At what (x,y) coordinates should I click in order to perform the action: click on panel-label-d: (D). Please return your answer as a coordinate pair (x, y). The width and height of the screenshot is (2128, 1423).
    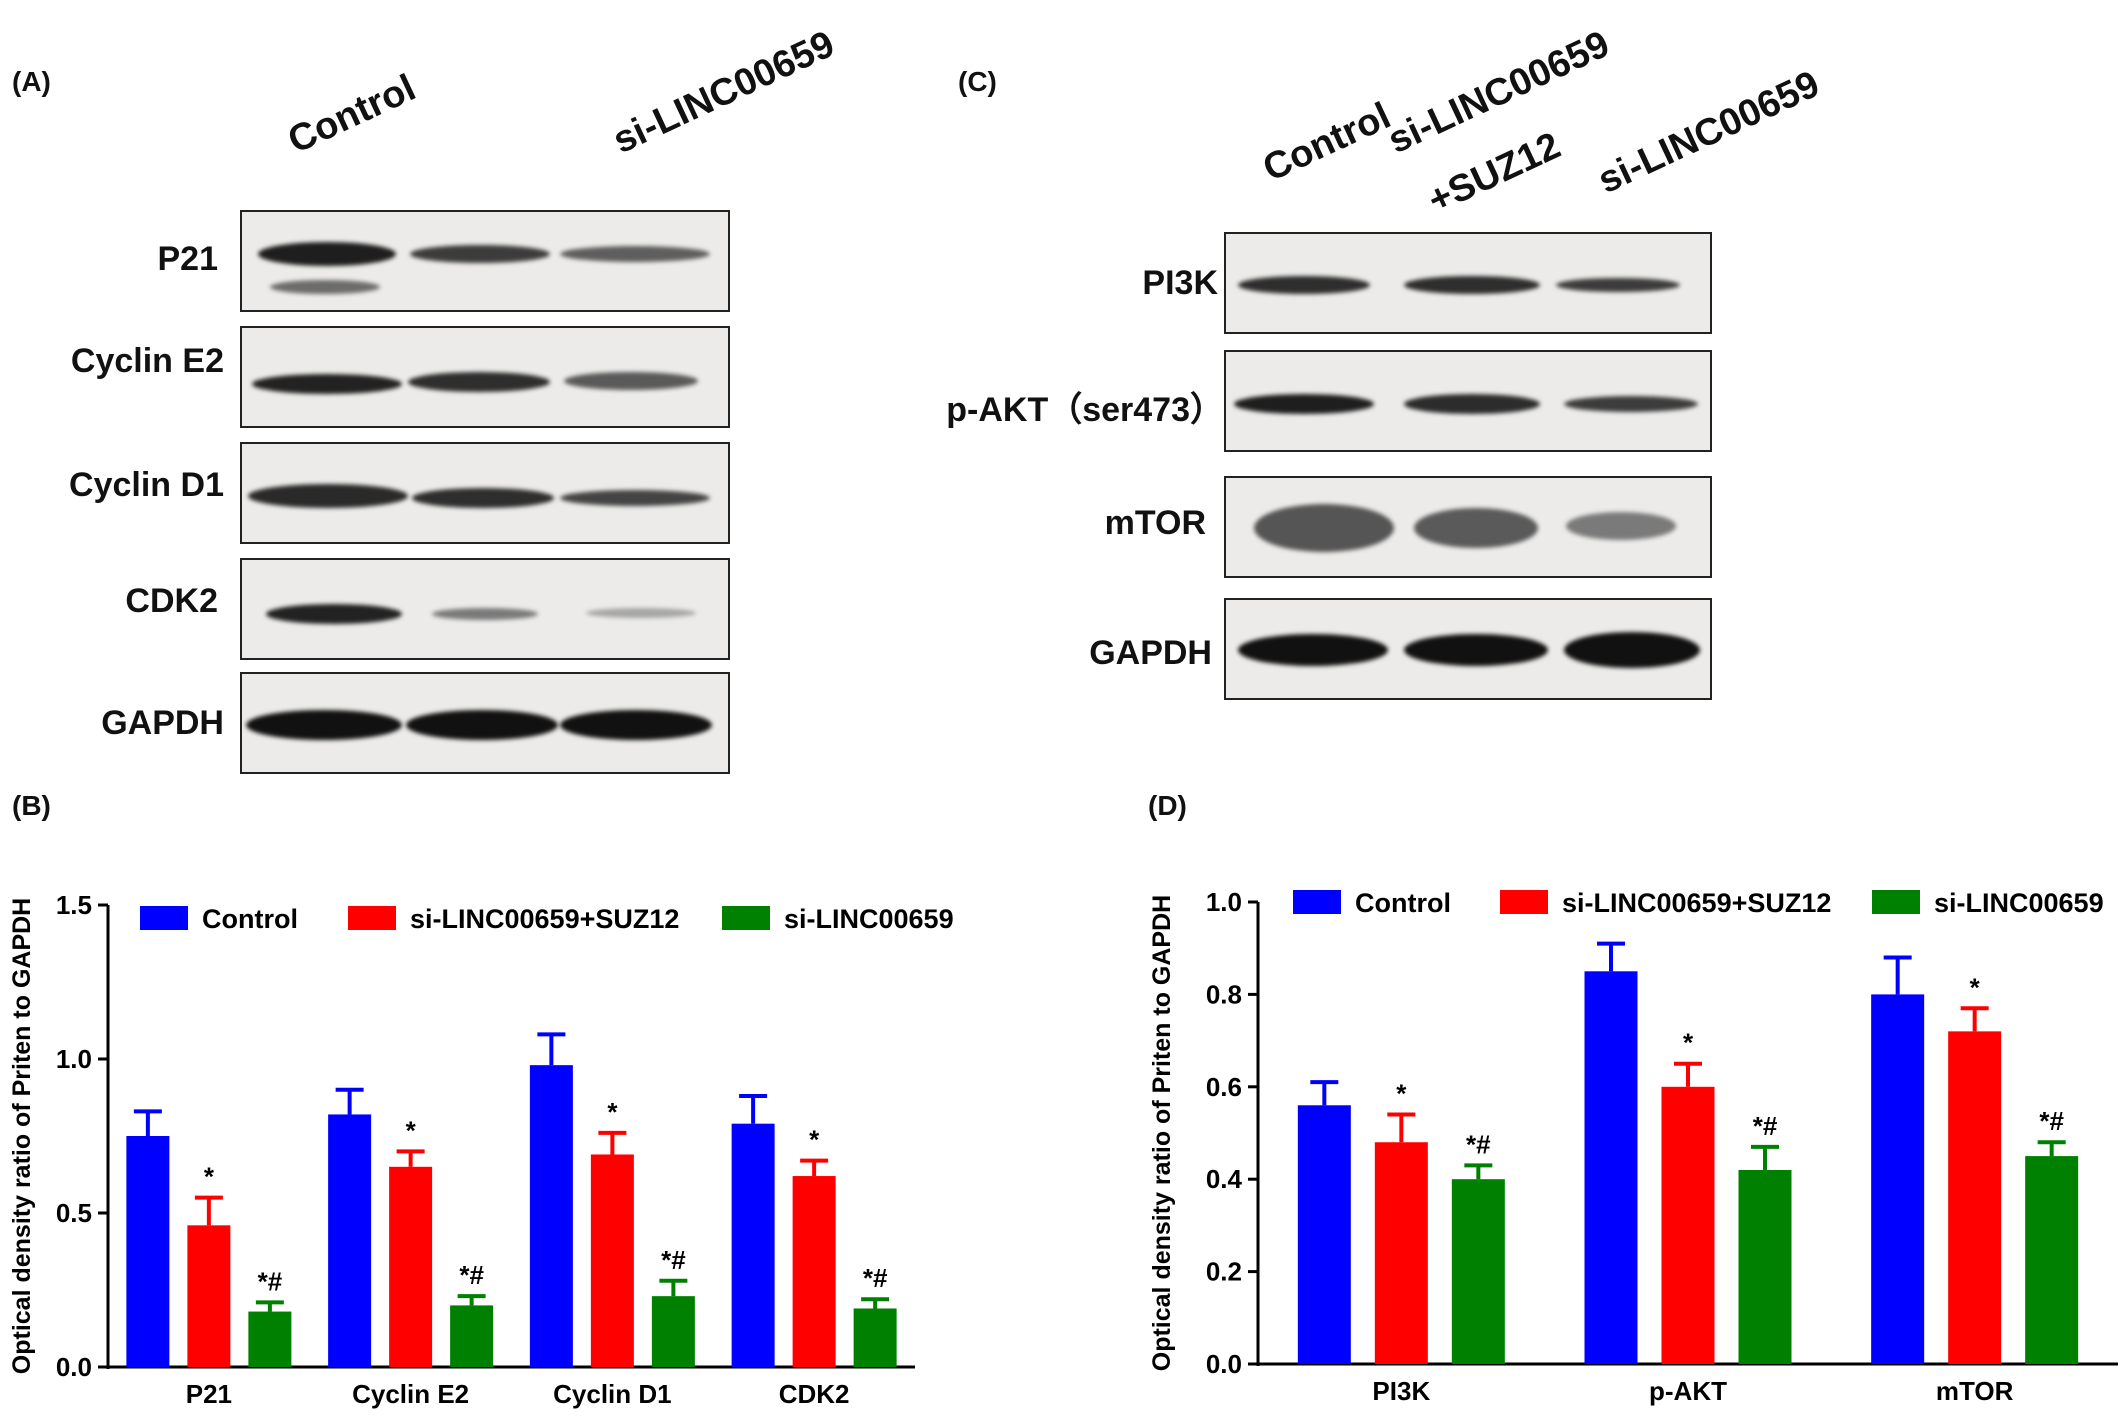
    Looking at the image, I should click on (1167, 805).